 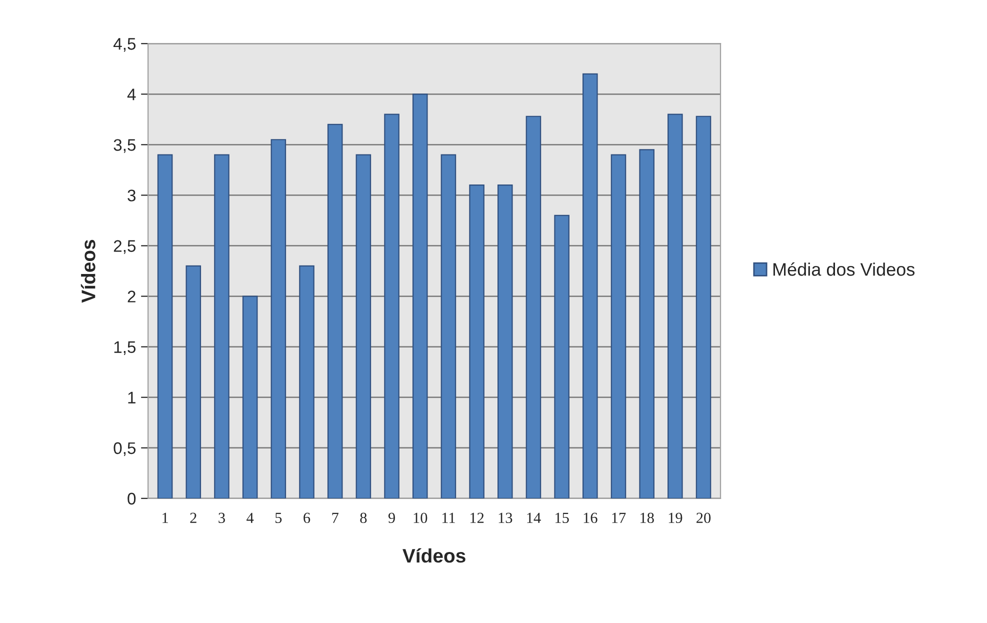 I want to click on x-tick-label: 4, so click(x=250, y=517).